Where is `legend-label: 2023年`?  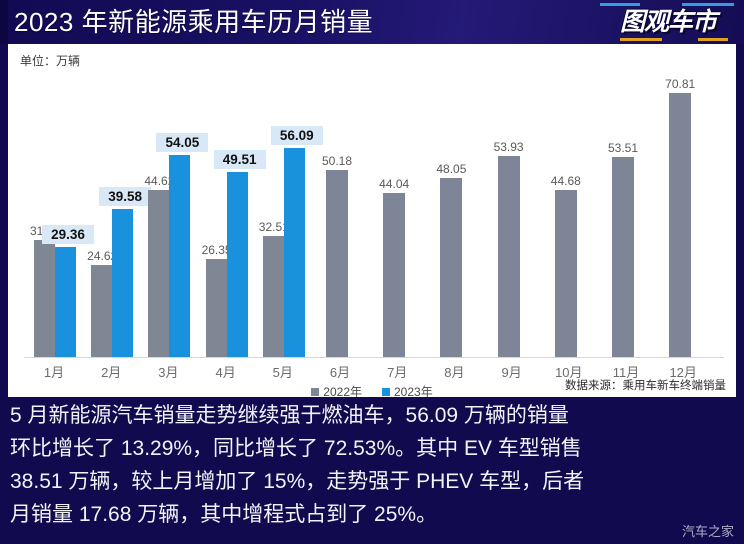
legend-label: 2023年 is located at coordinates (413, 392).